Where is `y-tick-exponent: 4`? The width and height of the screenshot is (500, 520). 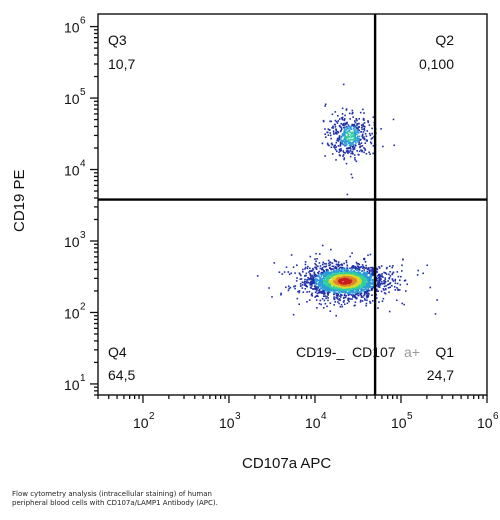
y-tick-exponent: 4 is located at coordinates (83, 164).